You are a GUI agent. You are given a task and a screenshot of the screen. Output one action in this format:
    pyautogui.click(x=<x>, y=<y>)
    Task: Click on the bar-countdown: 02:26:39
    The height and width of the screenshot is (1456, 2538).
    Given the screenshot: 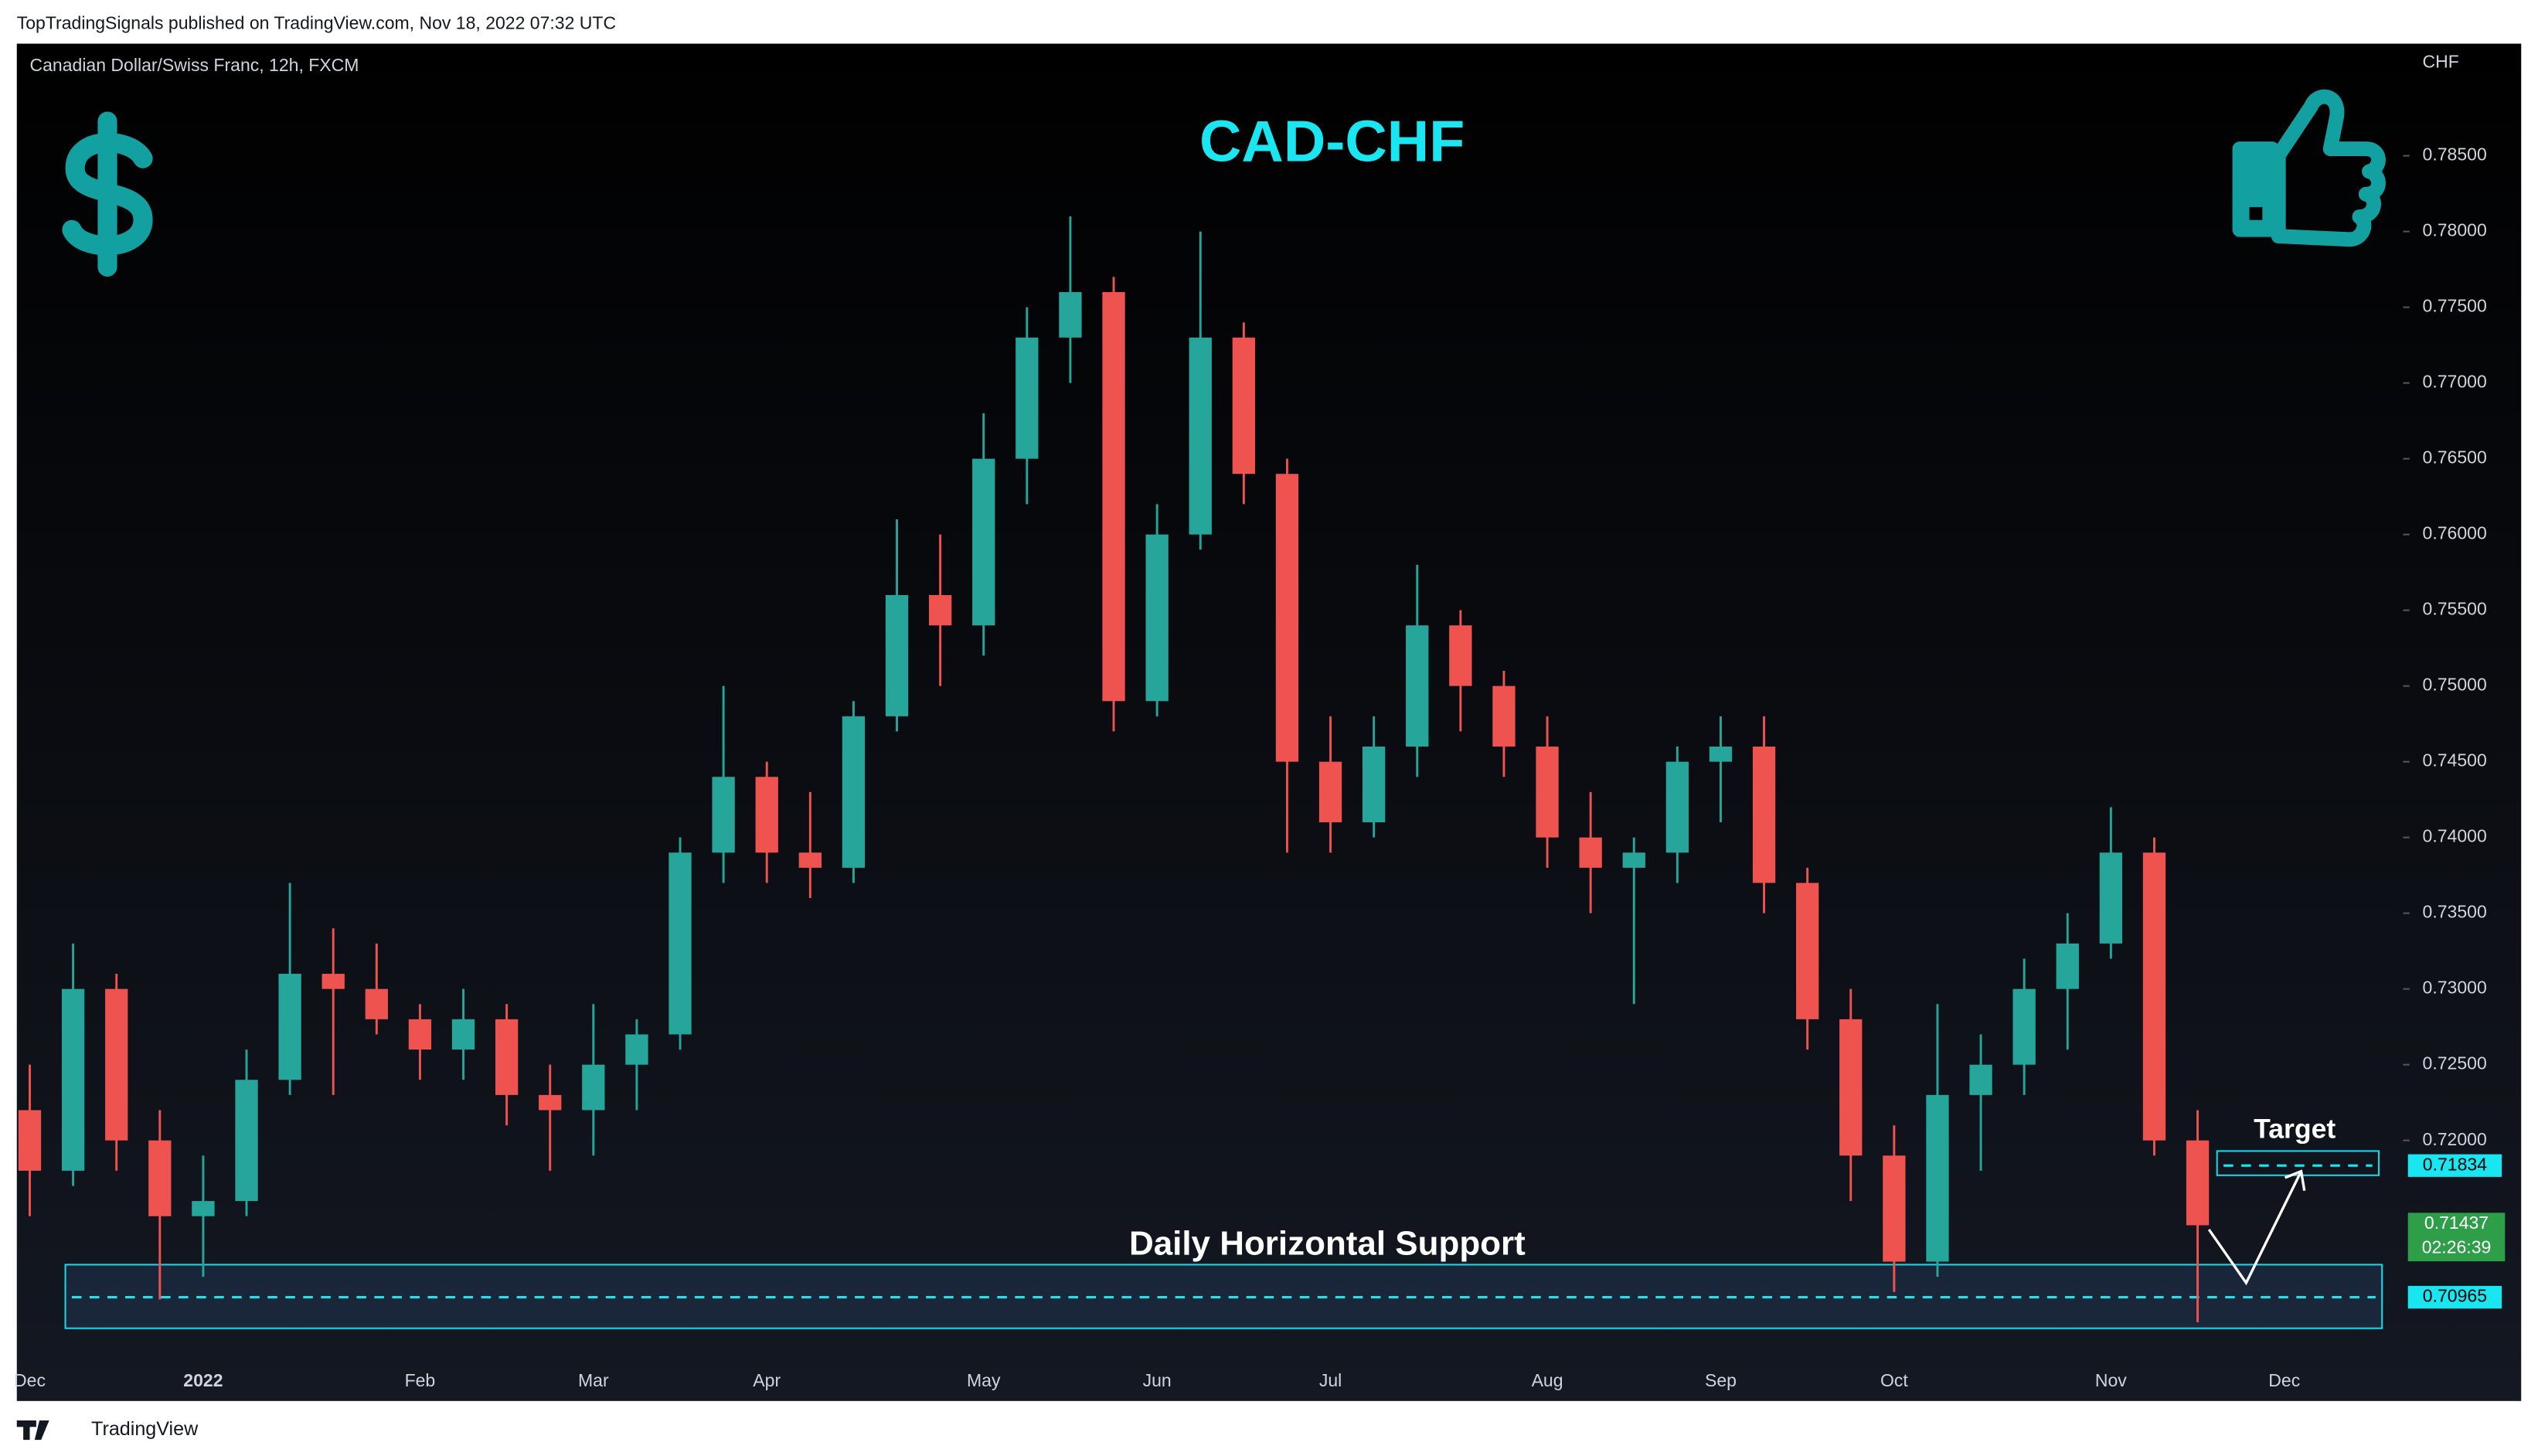 What is the action you would take?
    pyautogui.click(x=2457, y=1247)
    